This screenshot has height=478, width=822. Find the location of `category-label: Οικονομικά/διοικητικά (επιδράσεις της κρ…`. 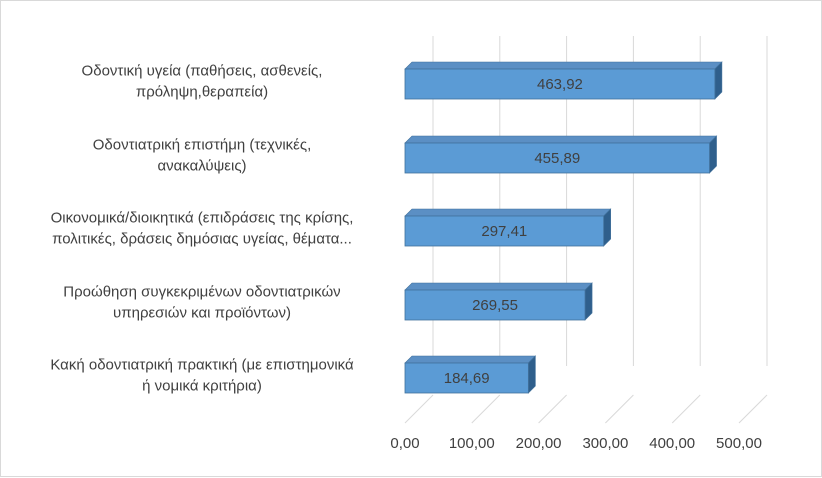

category-label: Οικονομικά/διοικητικά (επιδράσεις της κρ… is located at coordinates (202, 229).